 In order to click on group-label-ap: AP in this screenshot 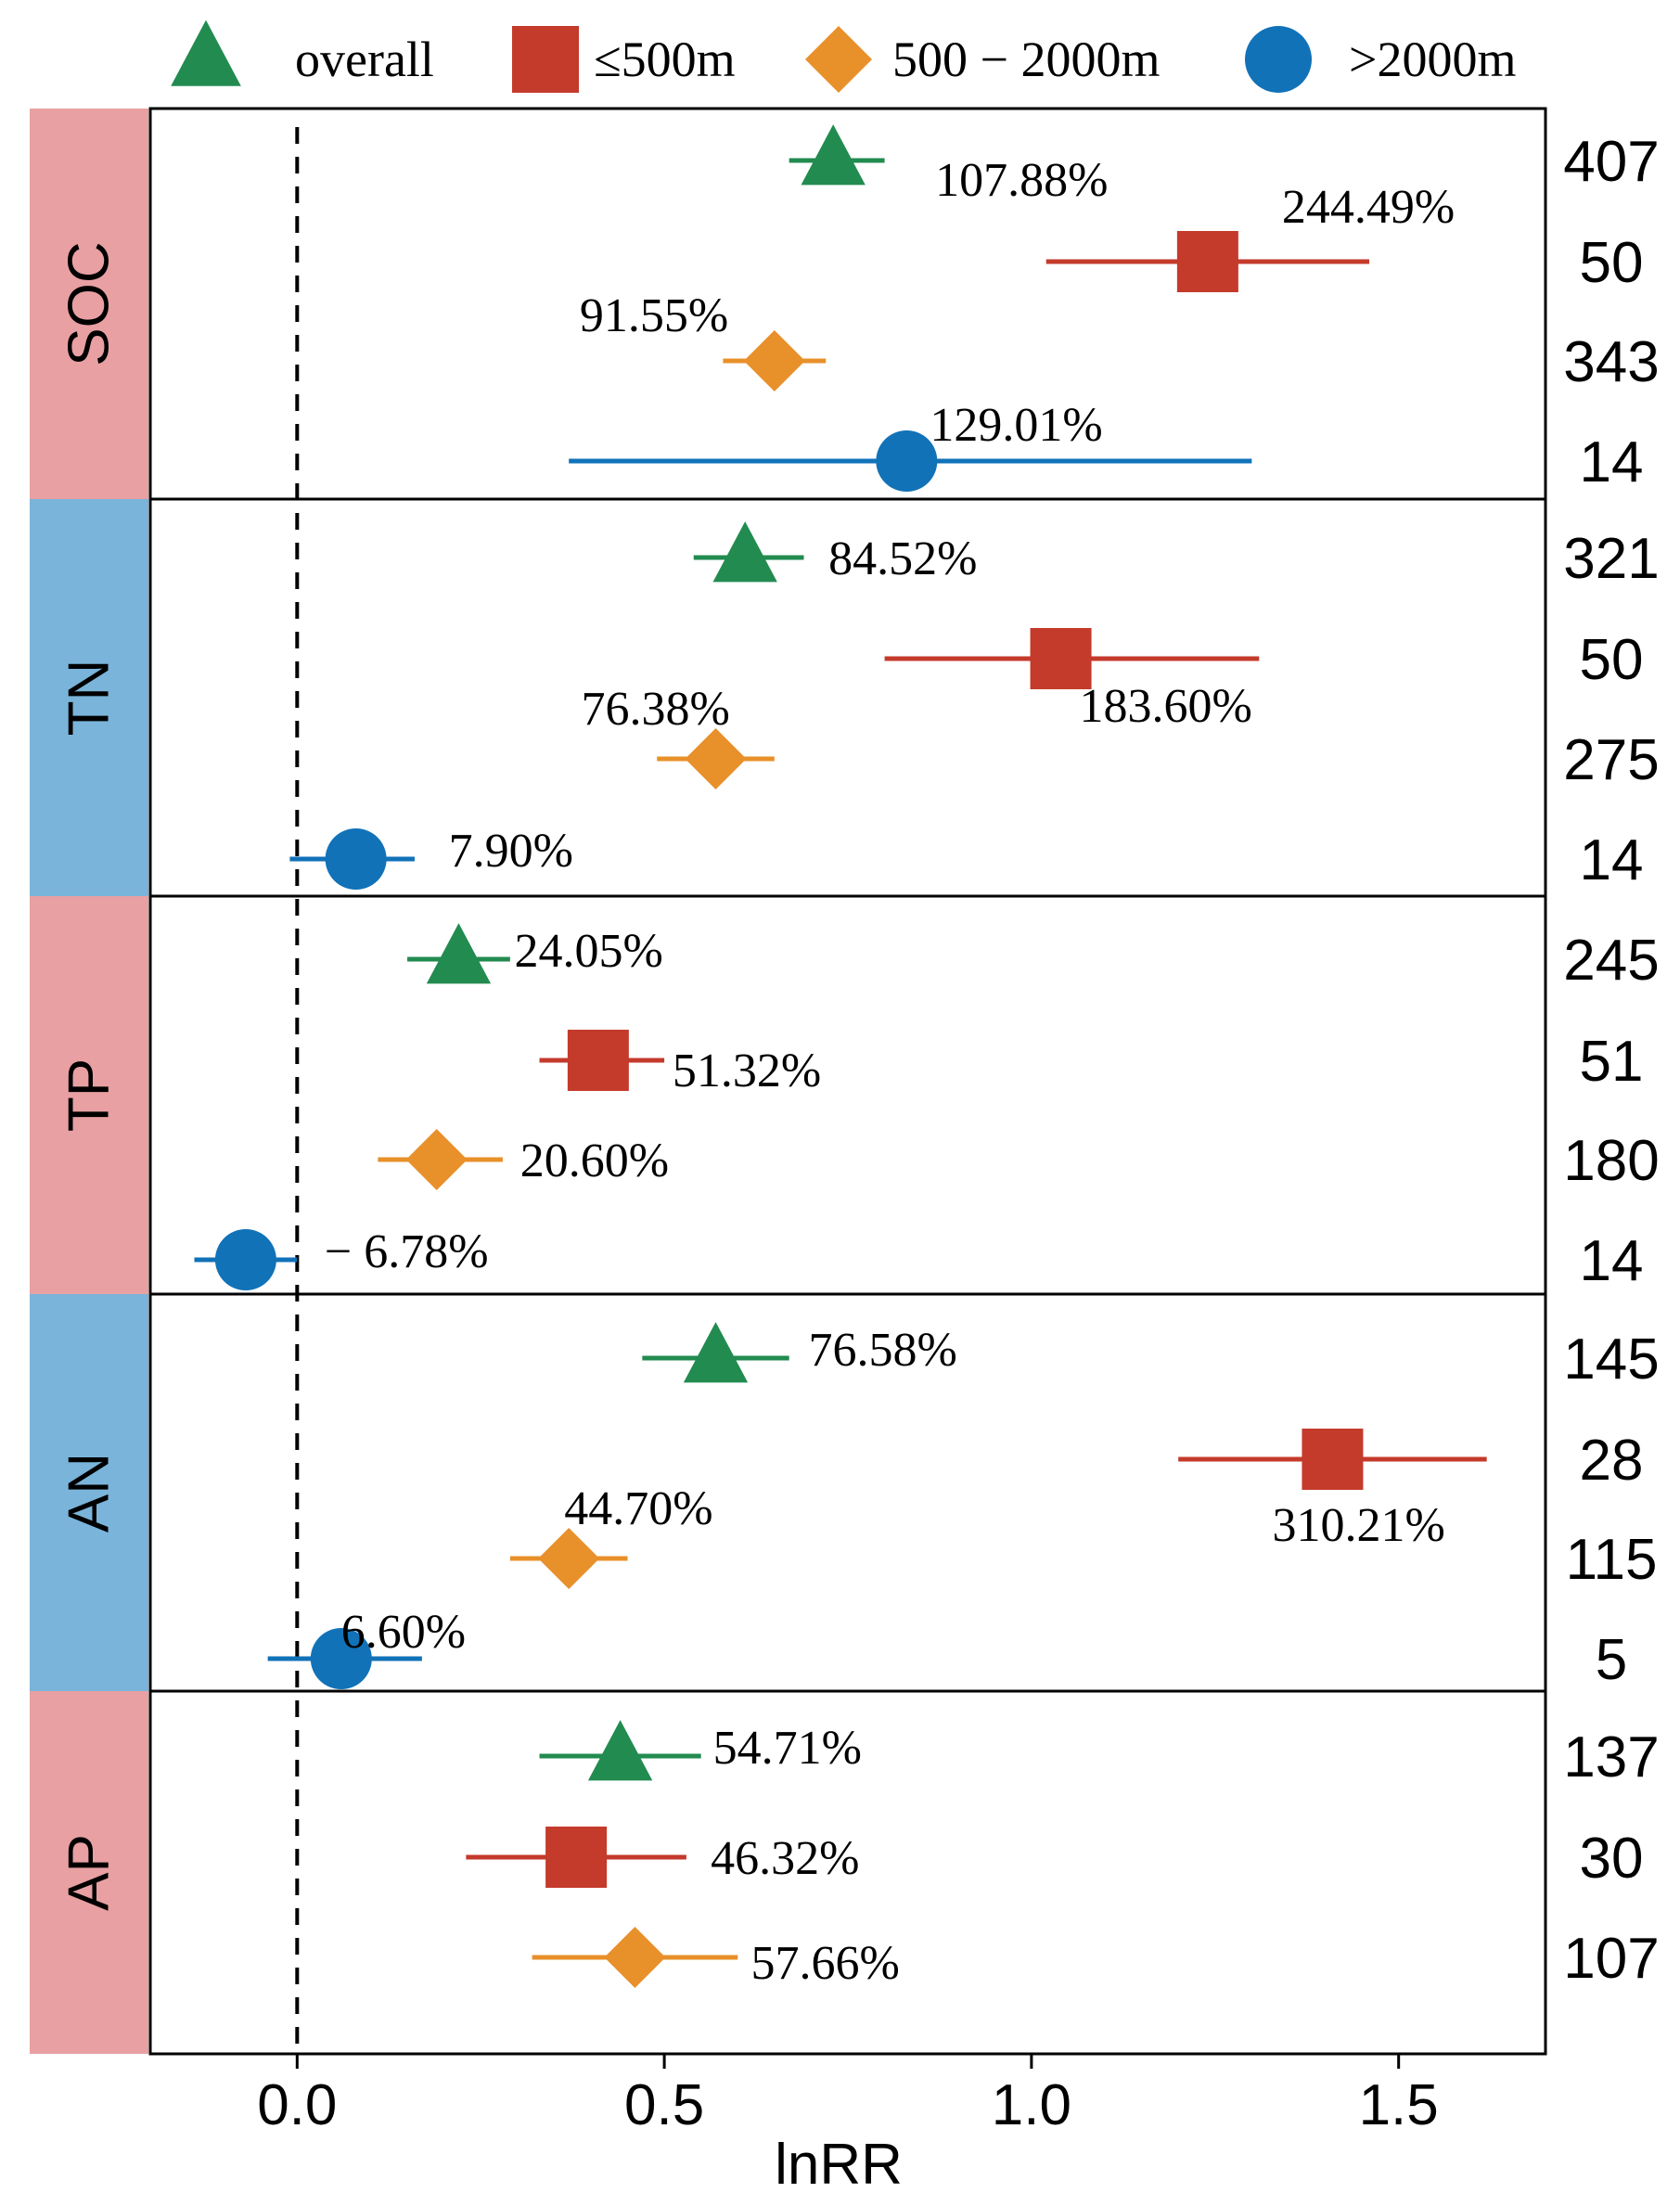, I will do `click(90, 1872)`.